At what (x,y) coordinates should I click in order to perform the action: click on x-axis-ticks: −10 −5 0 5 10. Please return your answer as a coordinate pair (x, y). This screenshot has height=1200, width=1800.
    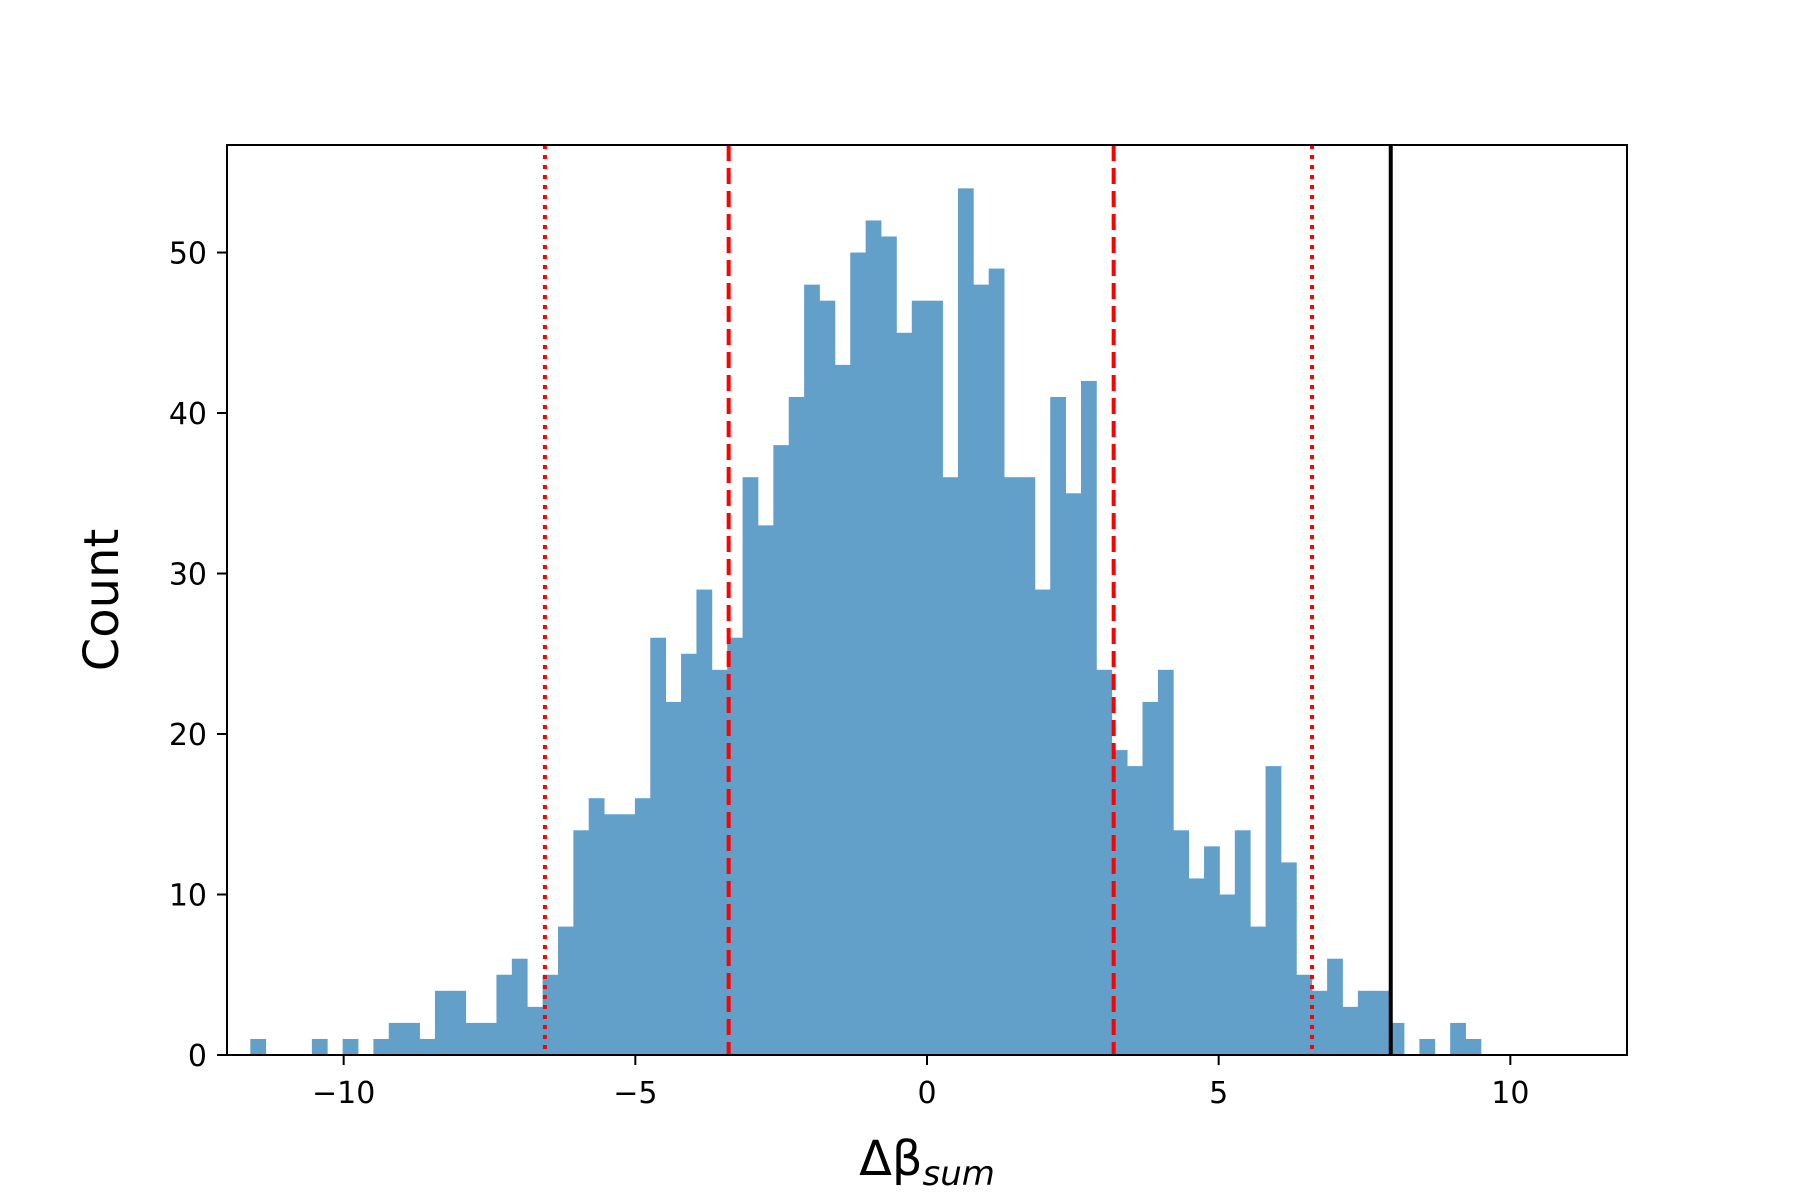
    Looking at the image, I should click on (920, 1083).